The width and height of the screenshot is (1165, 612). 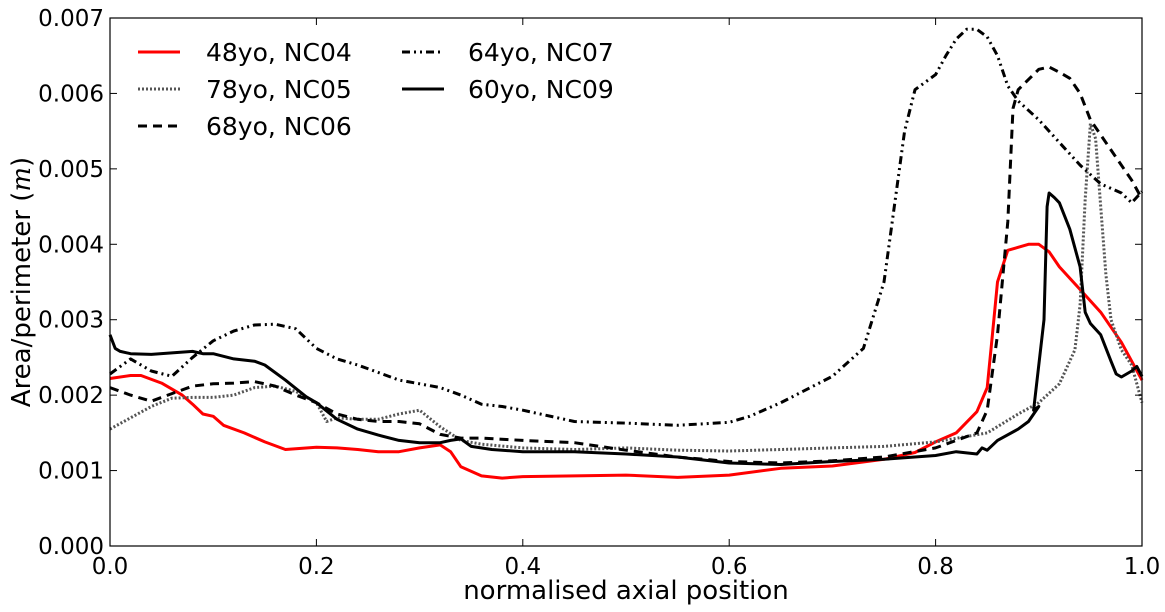 What do you see at coordinates (541, 52) in the screenshot?
I see `legend-label-4: 64yo, NC07` at bounding box center [541, 52].